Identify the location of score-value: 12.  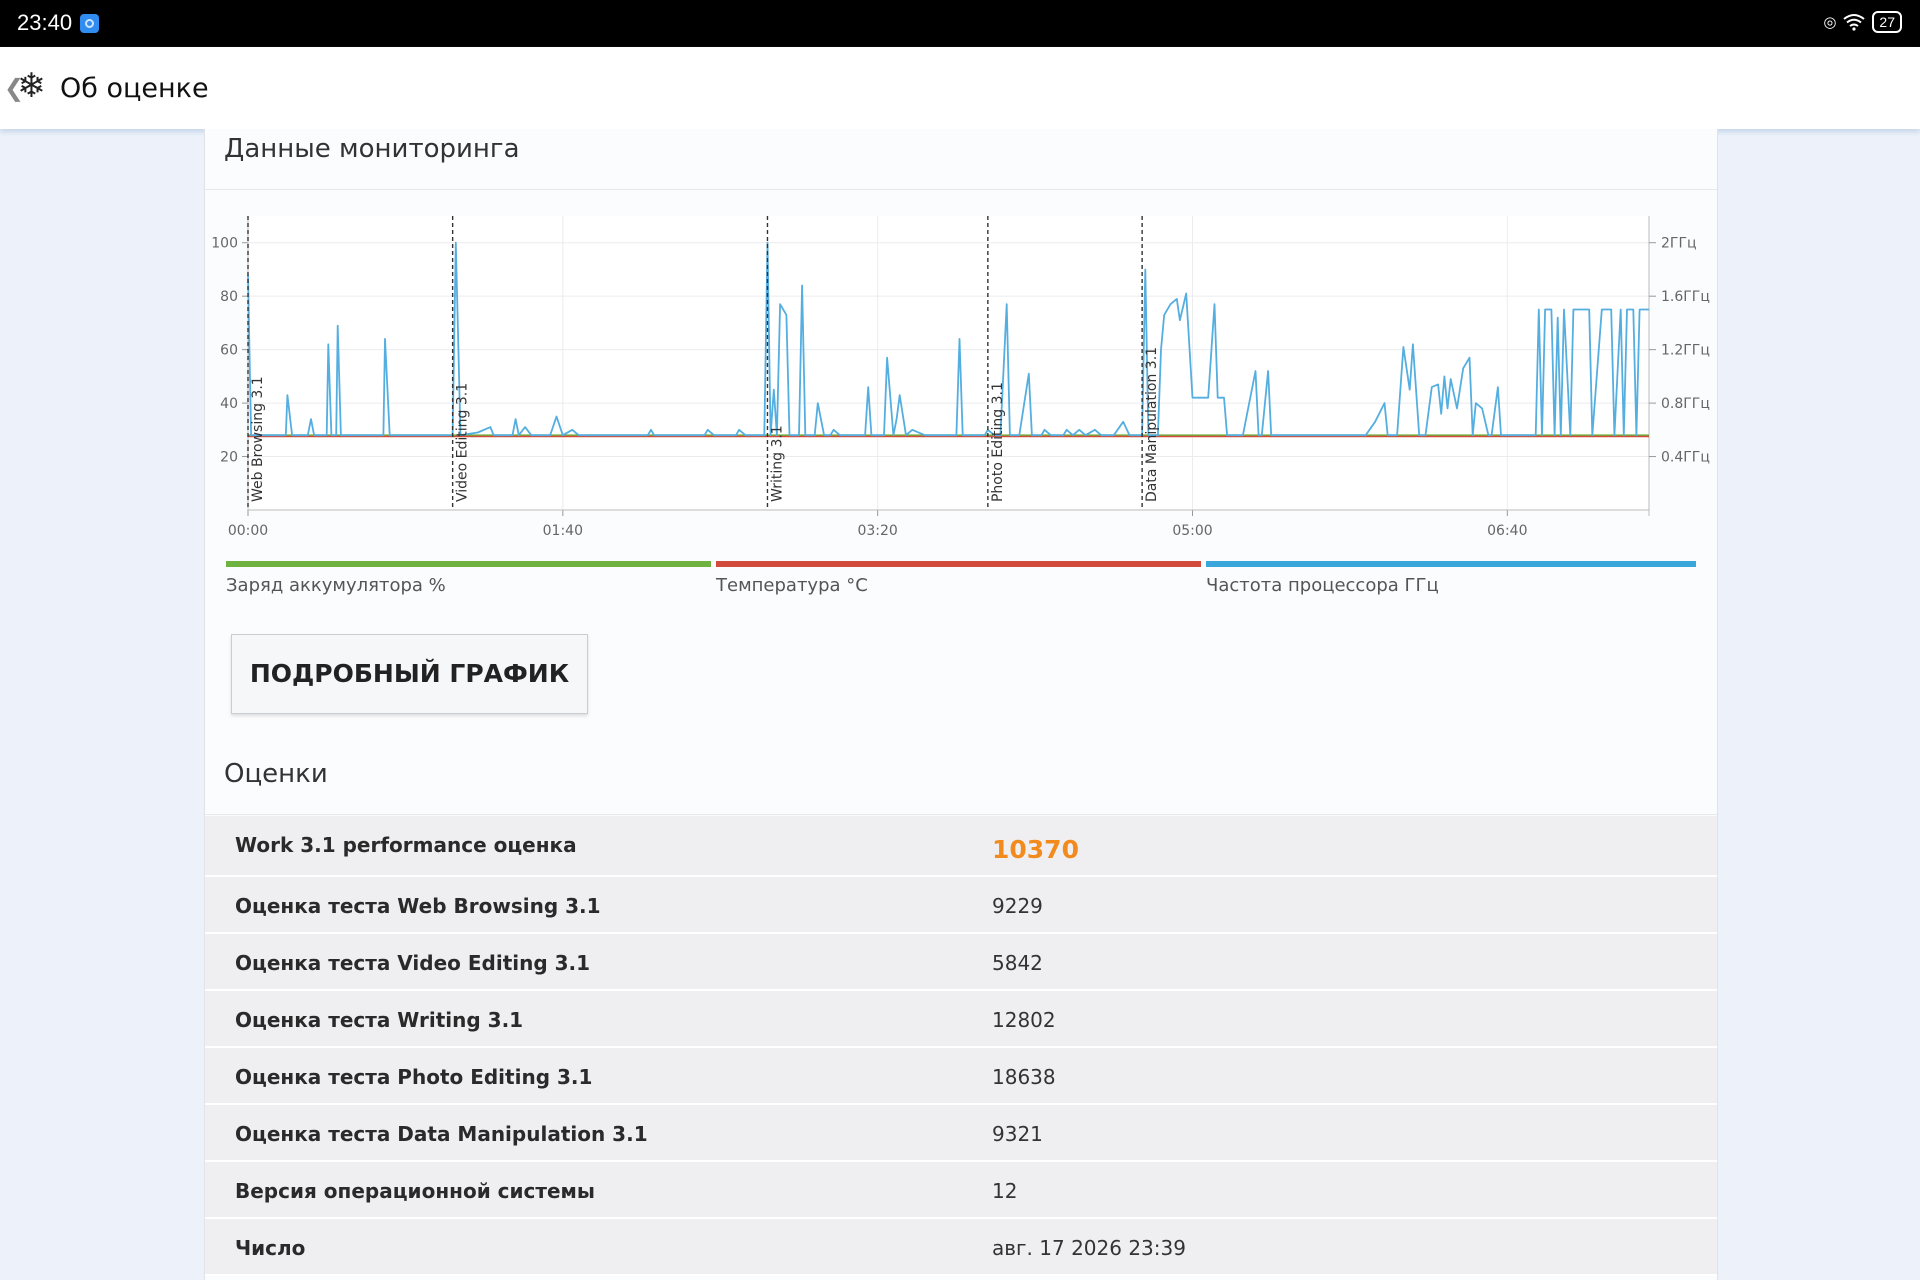
(1005, 1191).